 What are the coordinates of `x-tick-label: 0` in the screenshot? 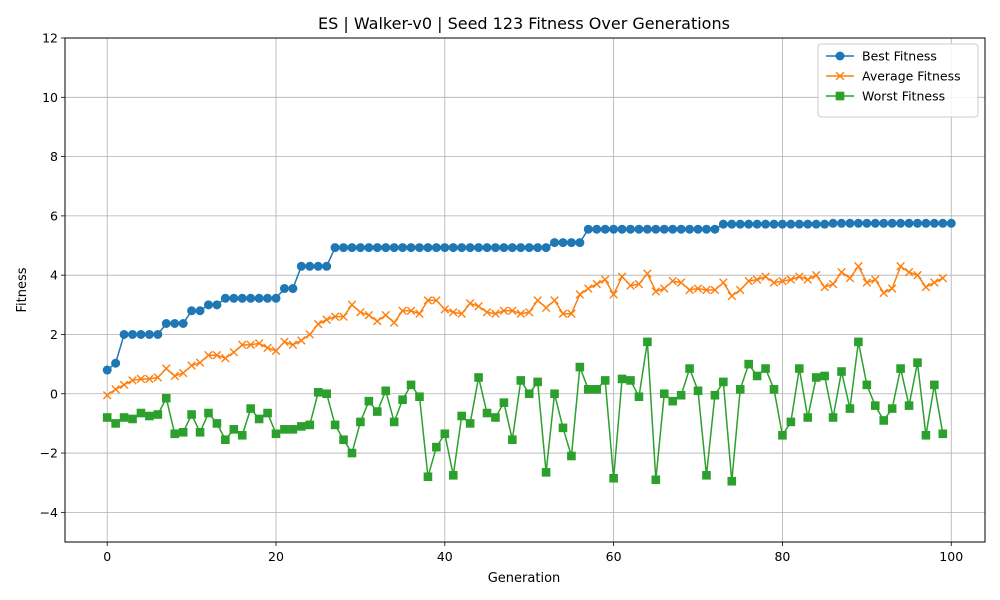 It's located at (107, 556).